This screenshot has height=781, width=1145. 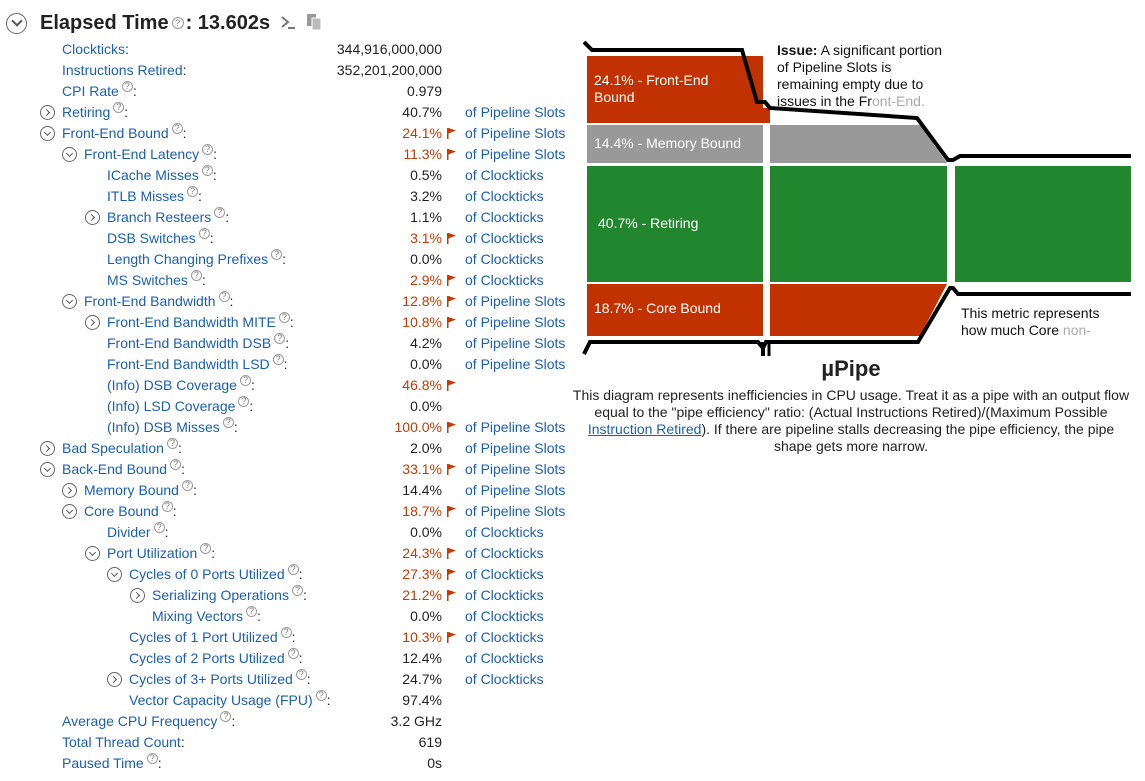 I want to click on metric-name-link: Vector Capacity Usage (FPU), so click(x=221, y=700).